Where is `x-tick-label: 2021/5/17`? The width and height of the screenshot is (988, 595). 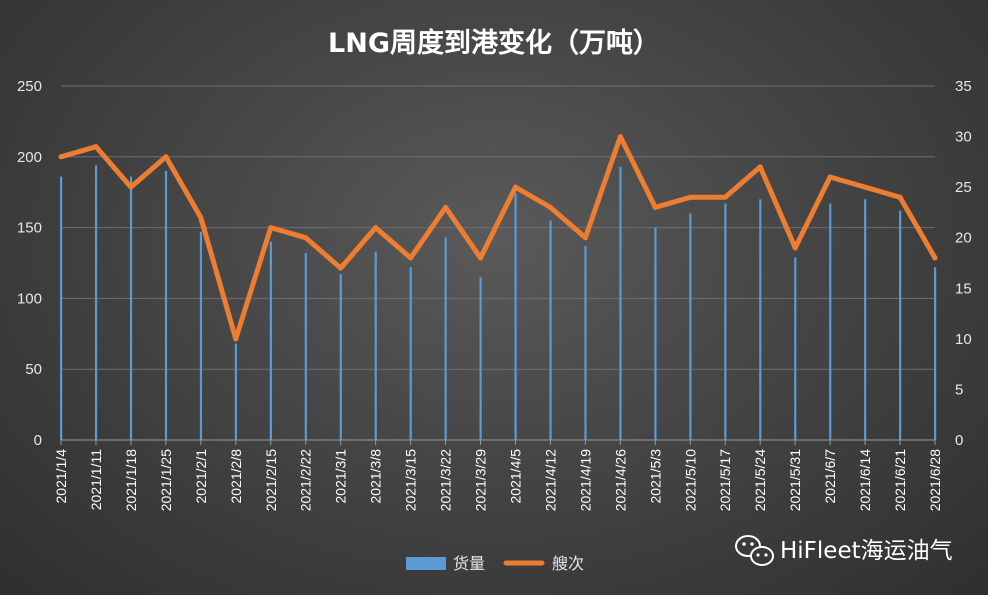
x-tick-label: 2021/5/17 is located at coordinates (725, 480).